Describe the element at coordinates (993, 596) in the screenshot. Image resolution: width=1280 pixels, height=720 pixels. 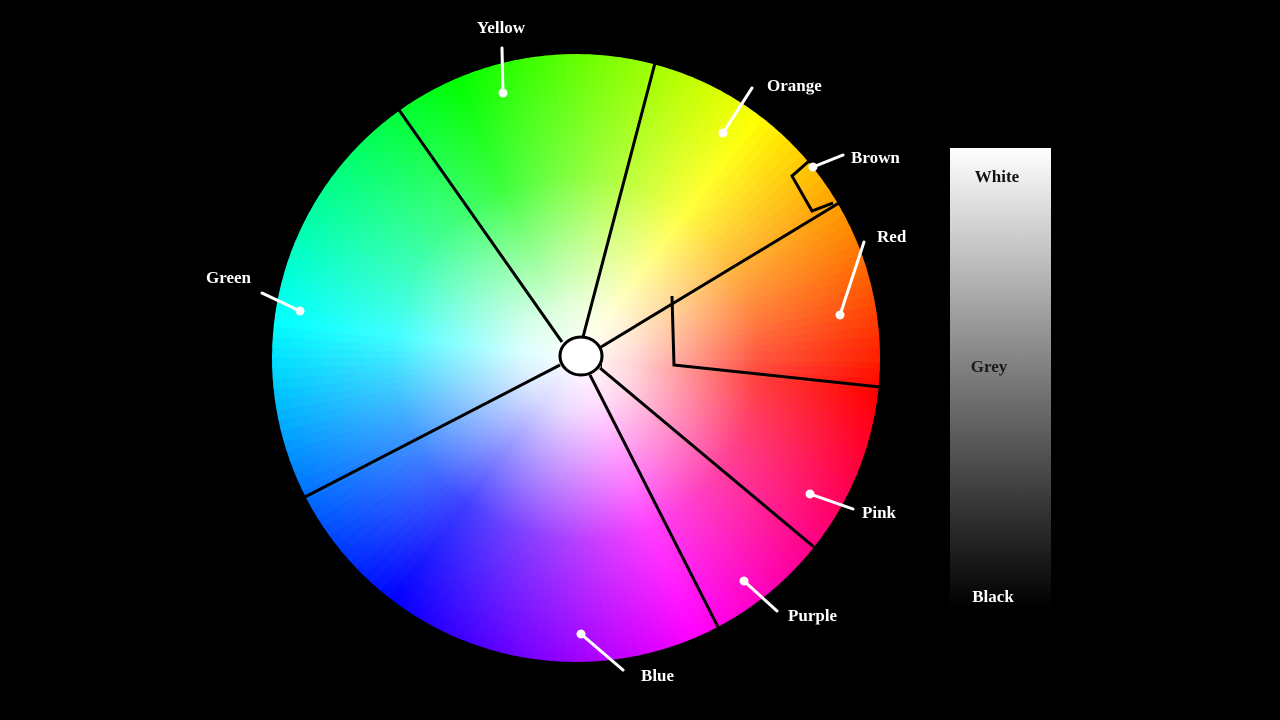
I see `greyscale-label-black: Black` at that location.